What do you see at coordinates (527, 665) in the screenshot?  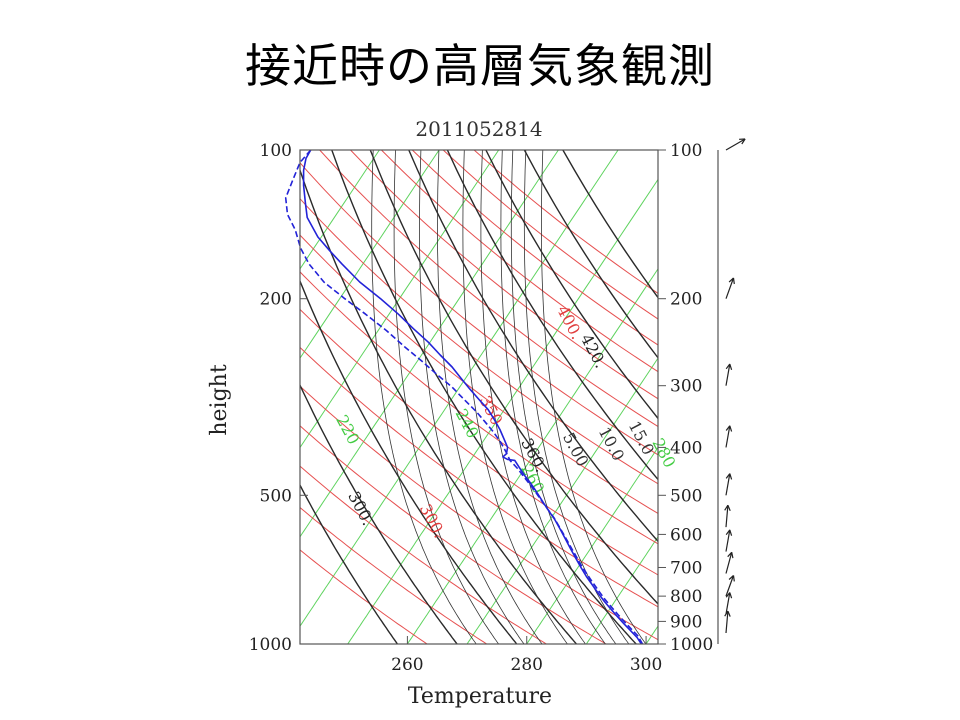 I see `x-tick-label-1: 280` at bounding box center [527, 665].